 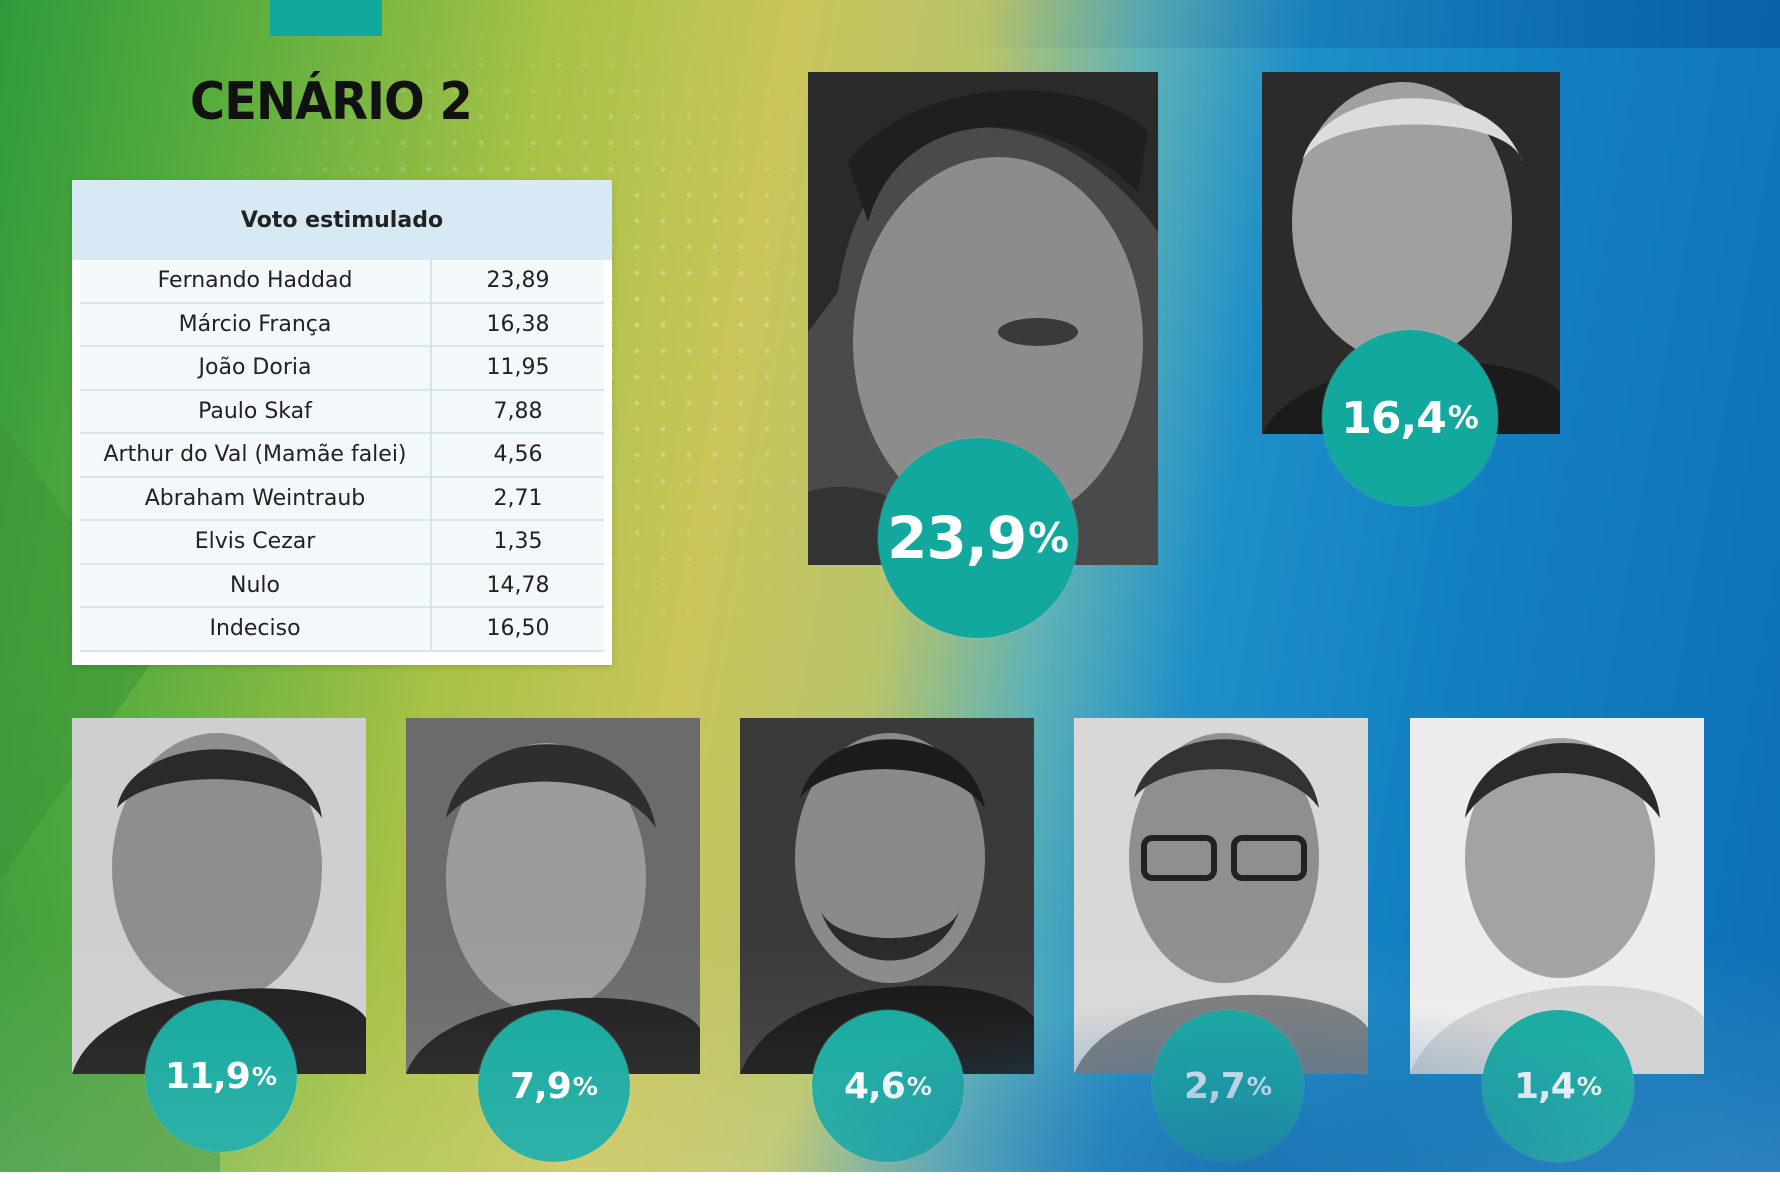 I want to click on badge-value: 16,4, so click(x=1394, y=418).